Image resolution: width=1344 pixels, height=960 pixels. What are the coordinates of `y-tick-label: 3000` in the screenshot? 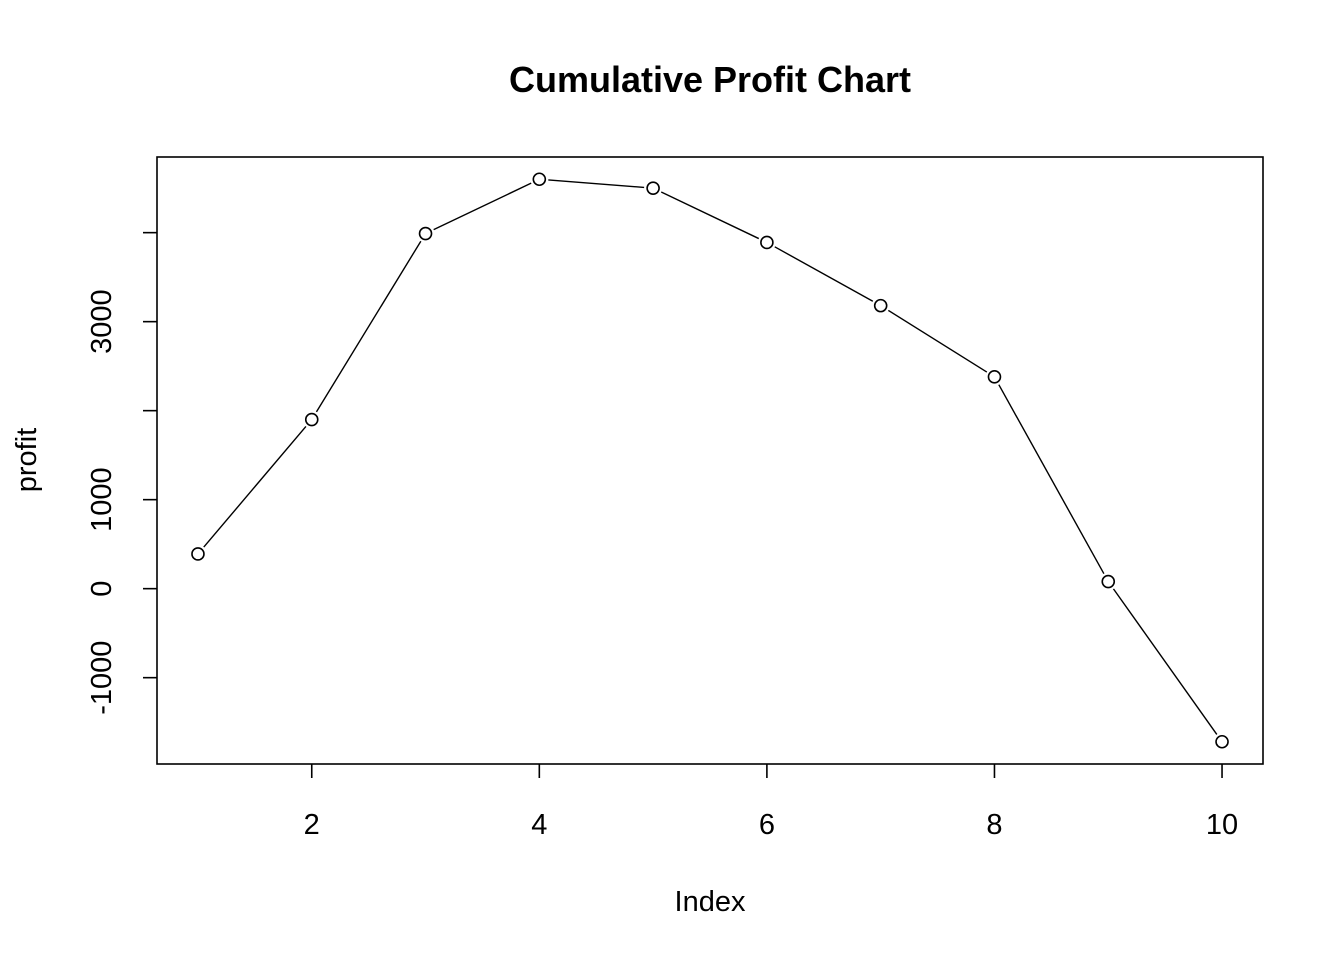 It's located at (102, 321).